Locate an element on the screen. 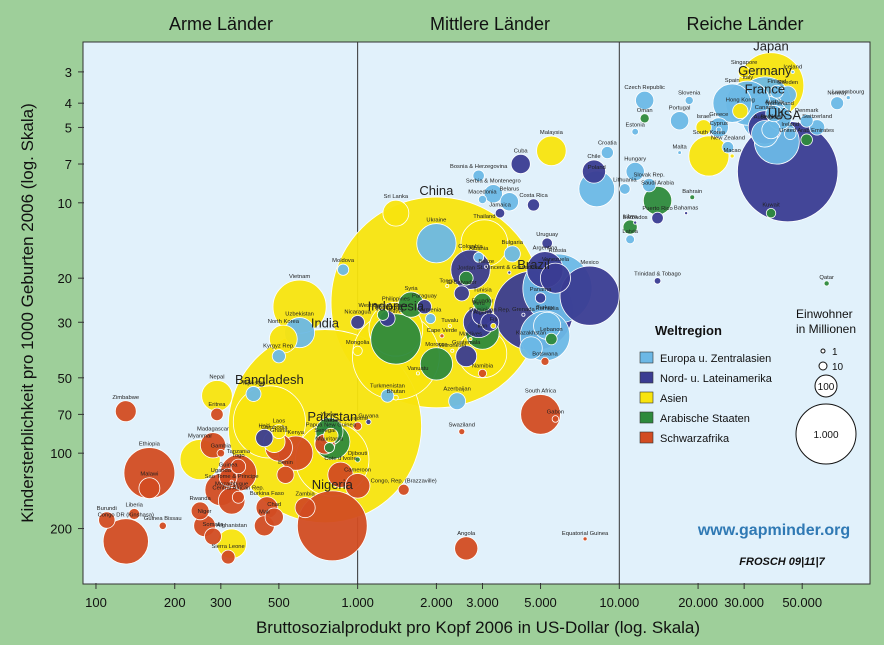  x-tick-label: 200 is located at coordinates (175, 602).